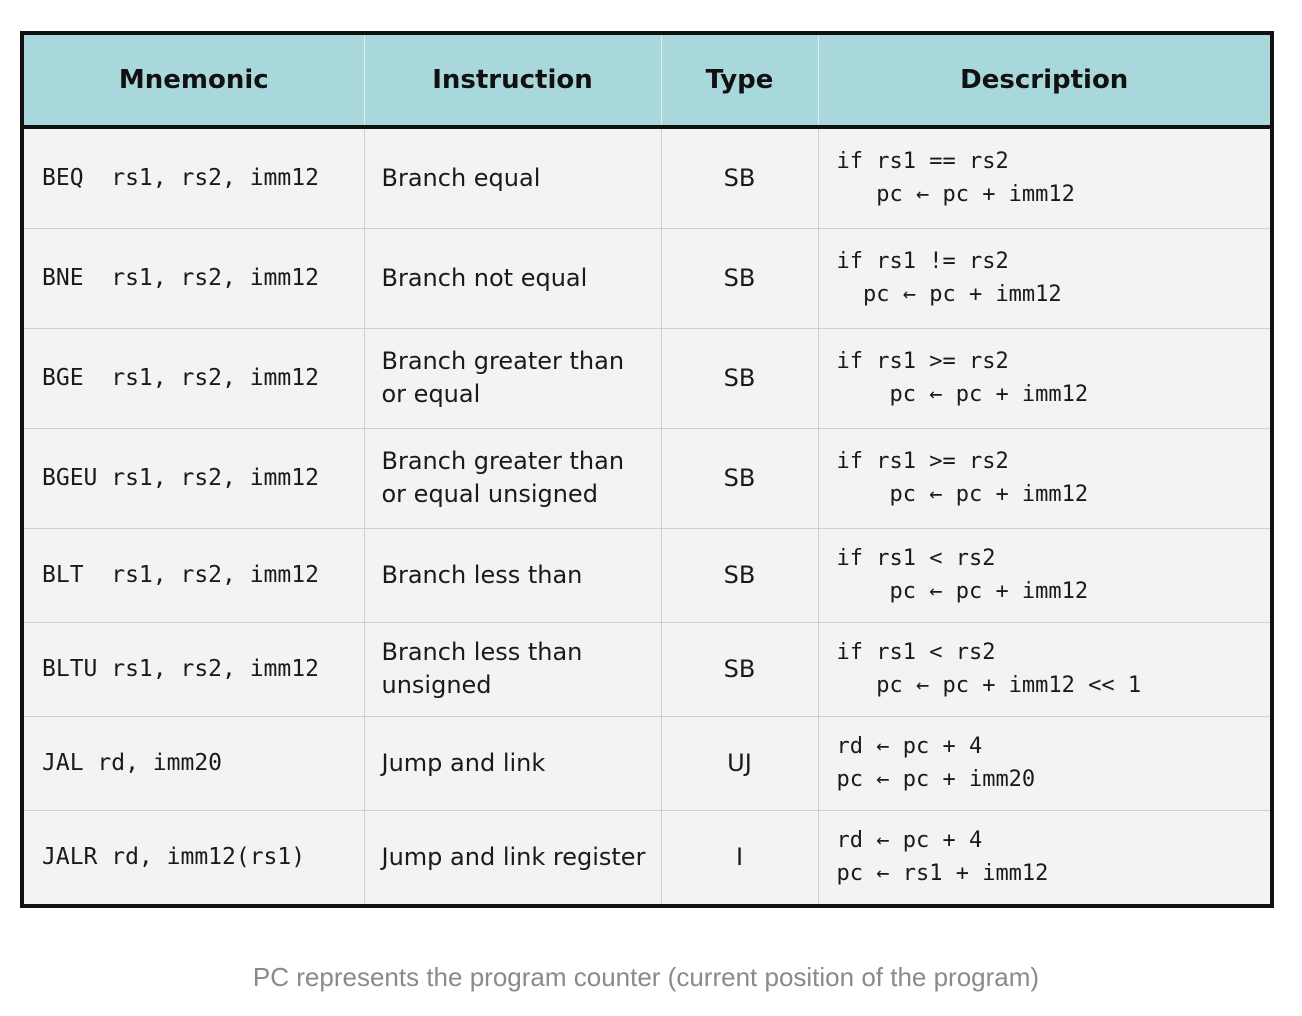 This screenshot has height=1016, width=1302. What do you see at coordinates (513, 378) in the screenshot?
I see `cell-instruction: Branch greater than or equal` at bounding box center [513, 378].